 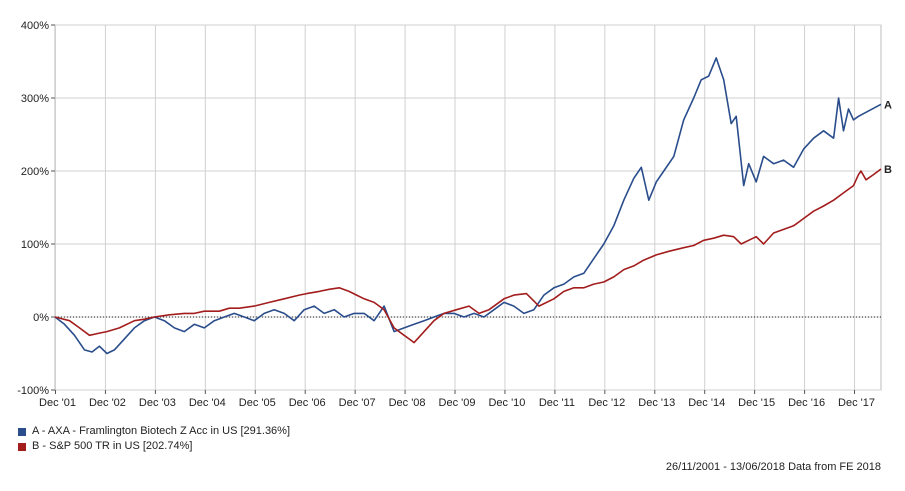 I want to click on x-tick-label: Dec '12, so click(x=606, y=403).